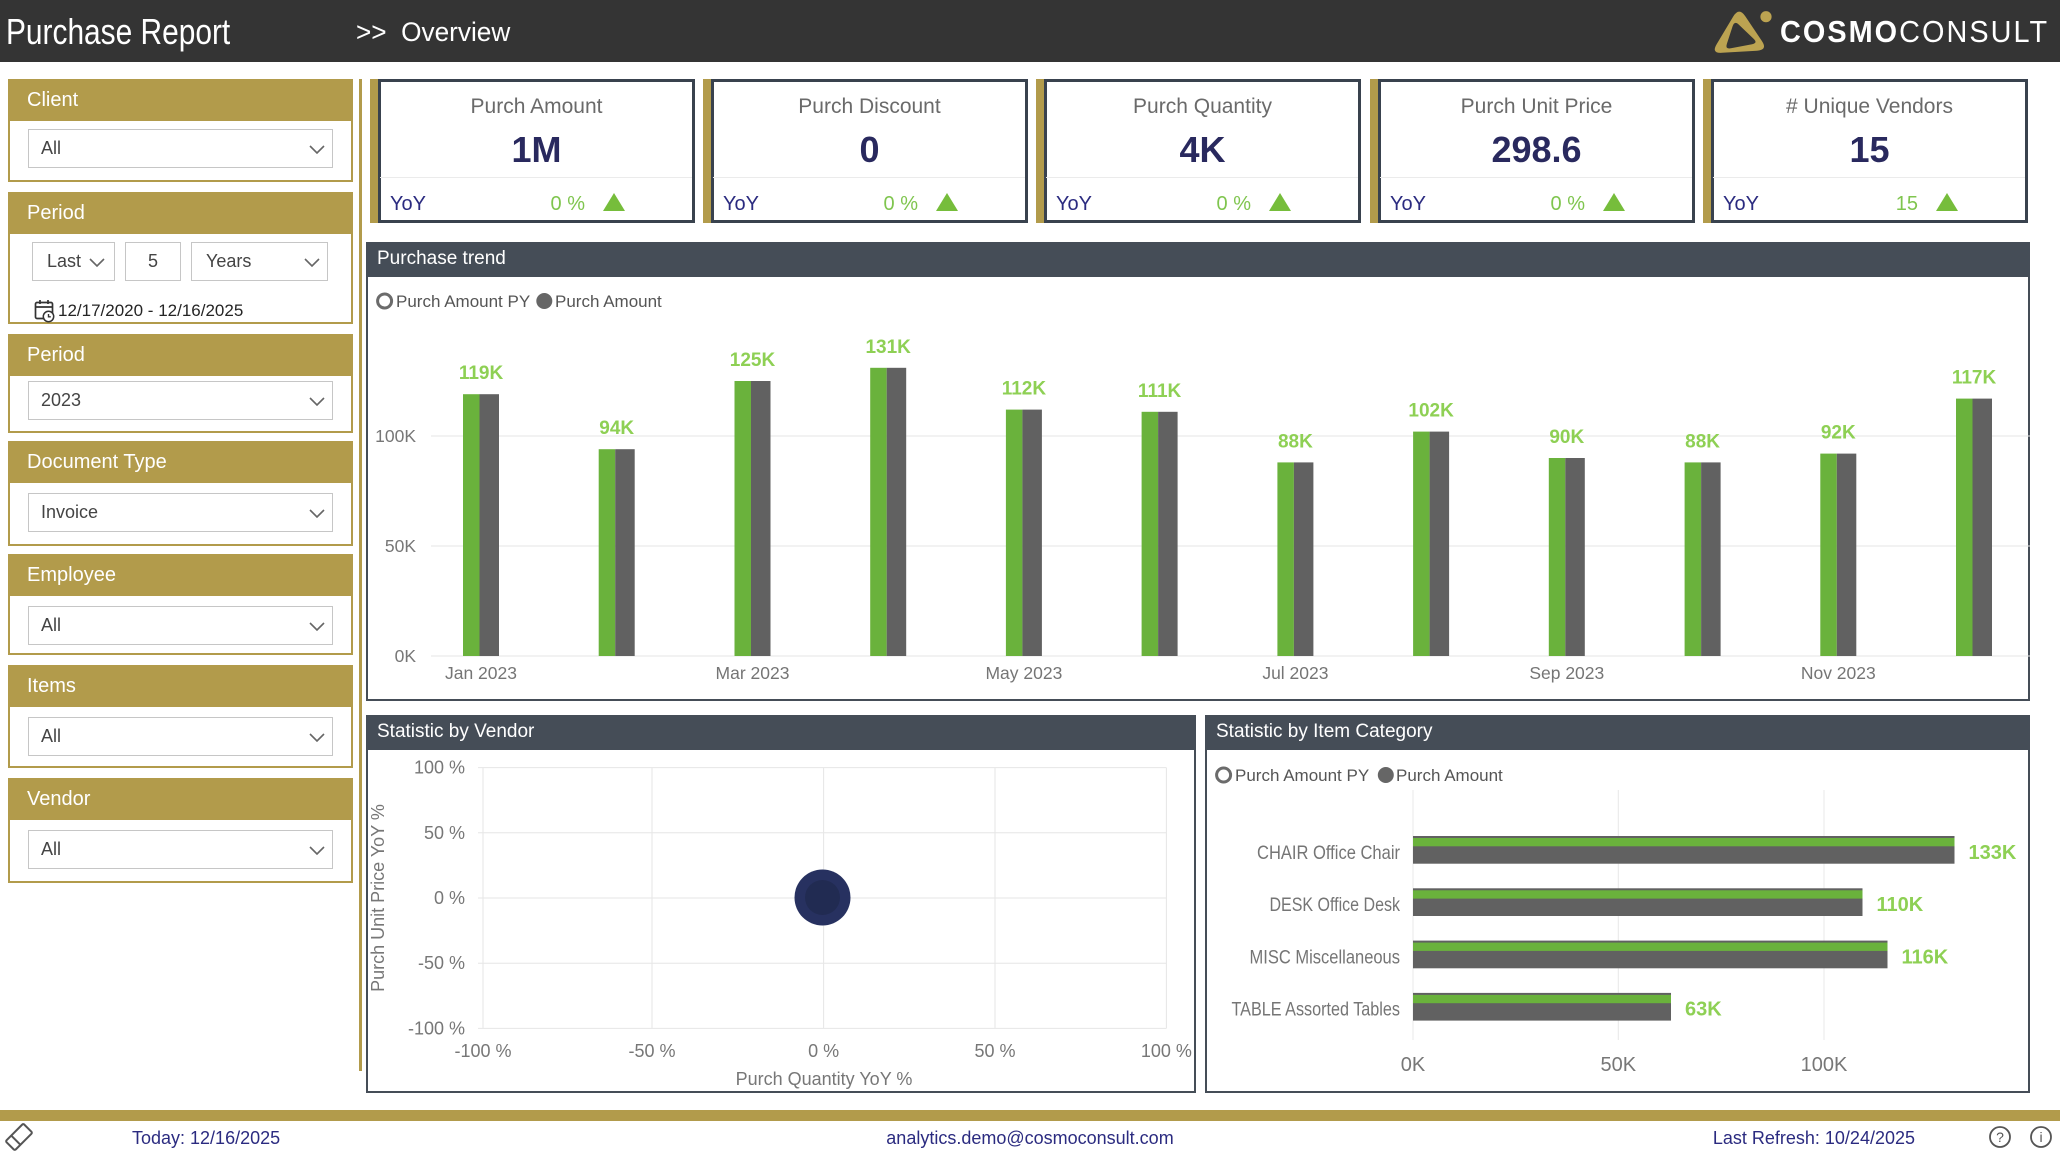 Image resolution: width=2060 pixels, height=1154 pixels. Describe the element at coordinates (824, 1079) in the screenshot. I see `svg-text: Purch Quantity YoY %` at that location.